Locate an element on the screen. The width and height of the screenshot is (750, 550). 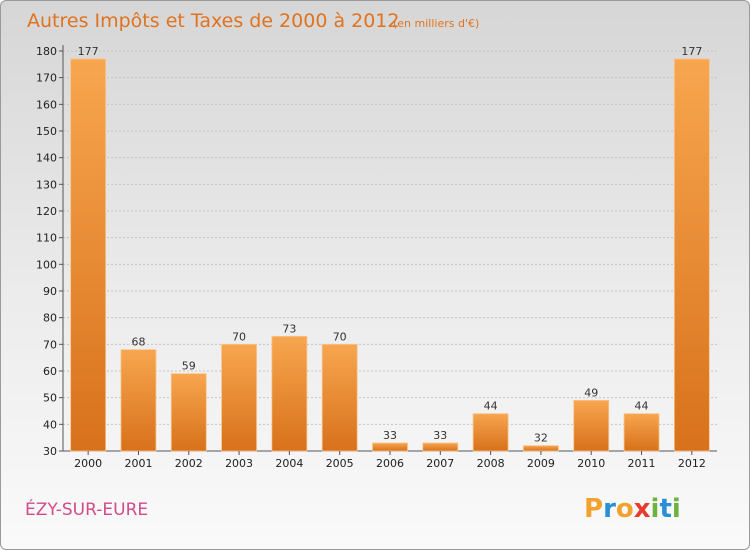
y-tick-label: 100 is located at coordinates (46, 264).